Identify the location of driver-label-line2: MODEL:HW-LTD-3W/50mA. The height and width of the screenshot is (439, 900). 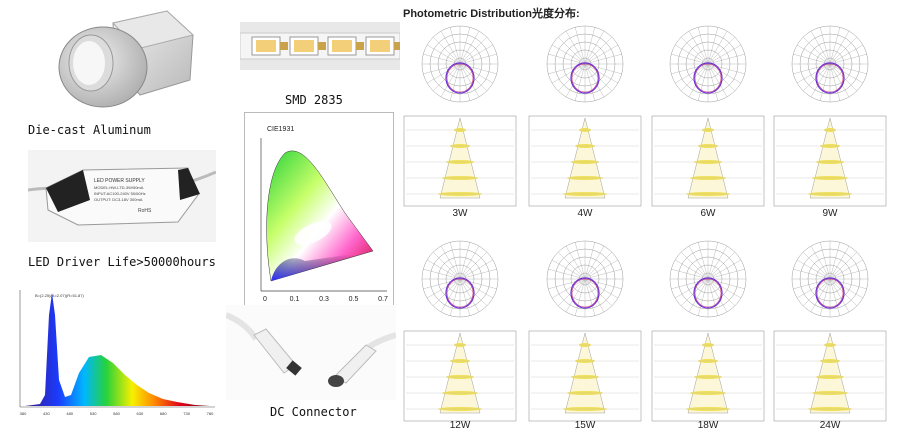
(119, 187).